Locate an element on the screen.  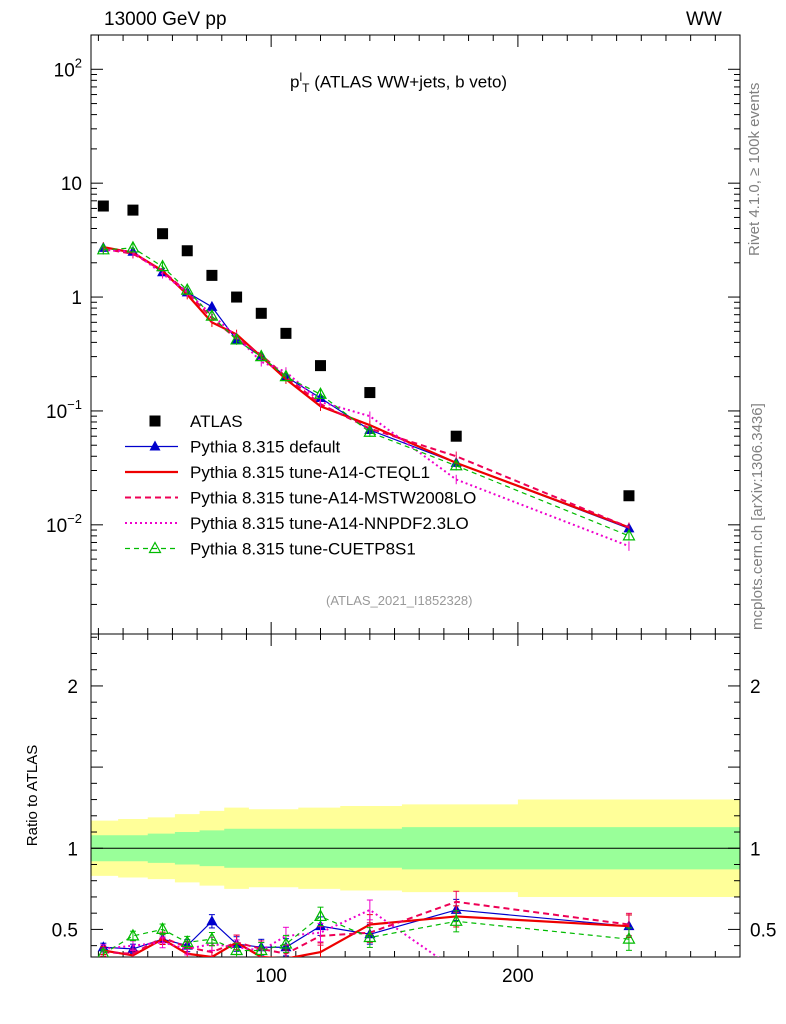
legend-item-mstw: Pythia 8.315 tune-A14-MSTW2008LO is located at coordinates (300, 498).